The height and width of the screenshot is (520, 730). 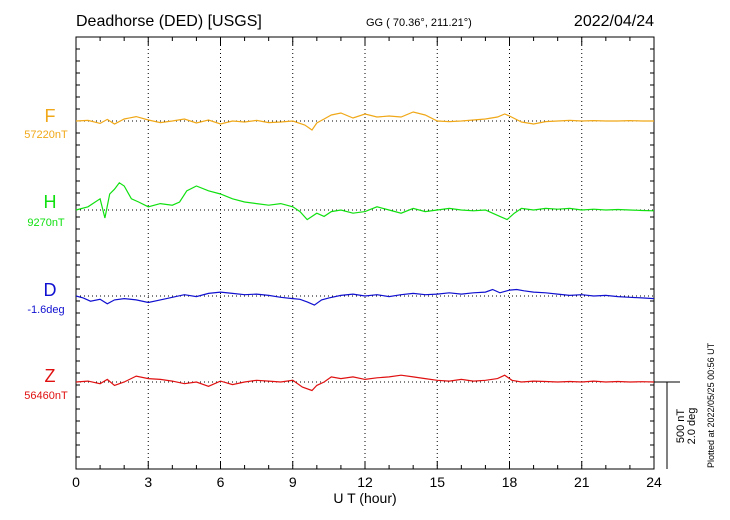 What do you see at coordinates (50, 376) in the screenshot?
I see `series-name-Z: Z` at bounding box center [50, 376].